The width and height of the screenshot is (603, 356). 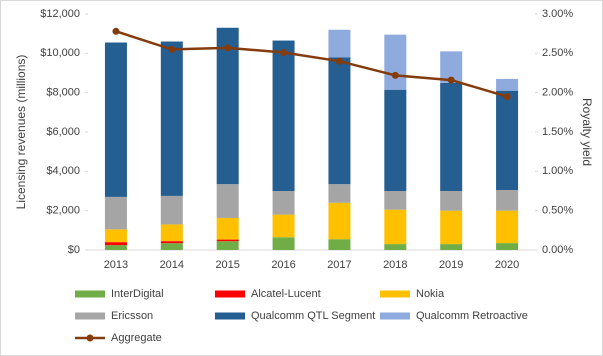 I want to click on x-tick-label: 2014, so click(x=172, y=265).